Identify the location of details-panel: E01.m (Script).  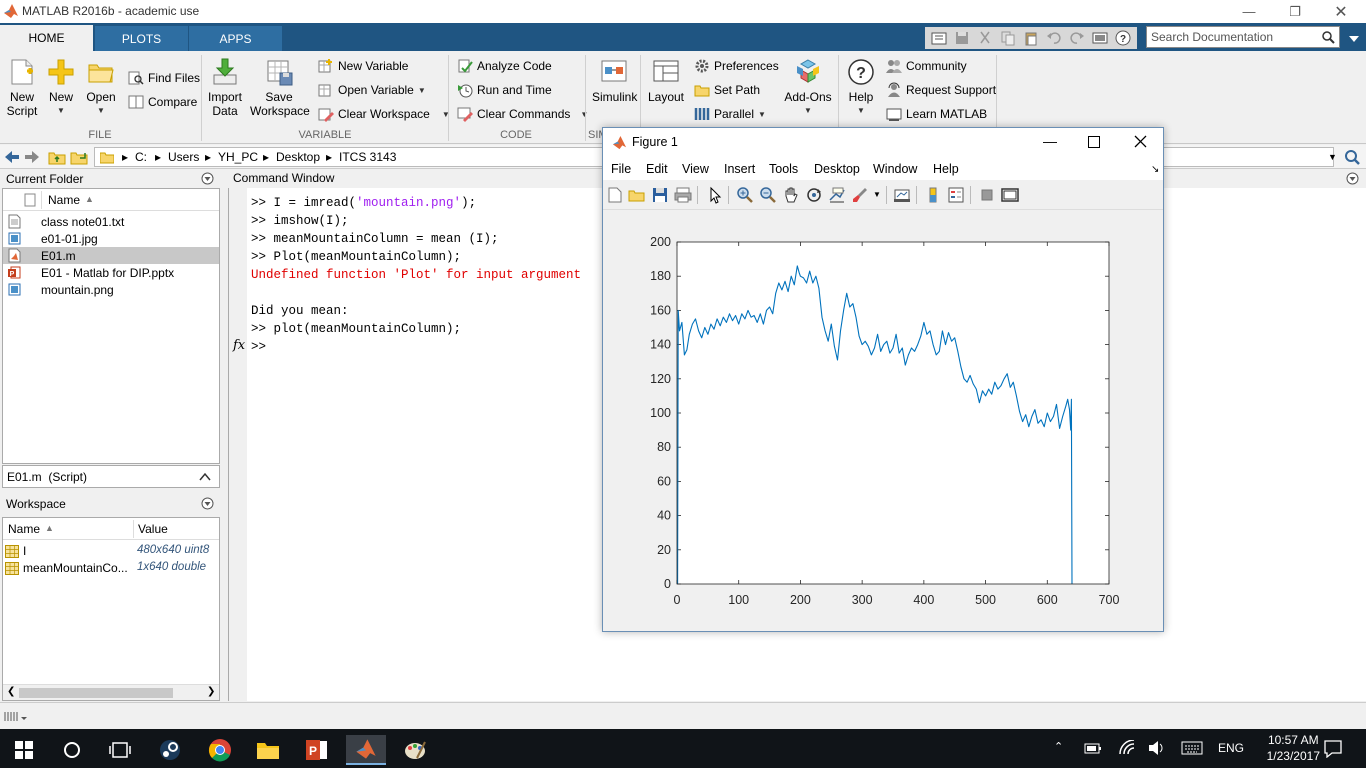
(111, 476).